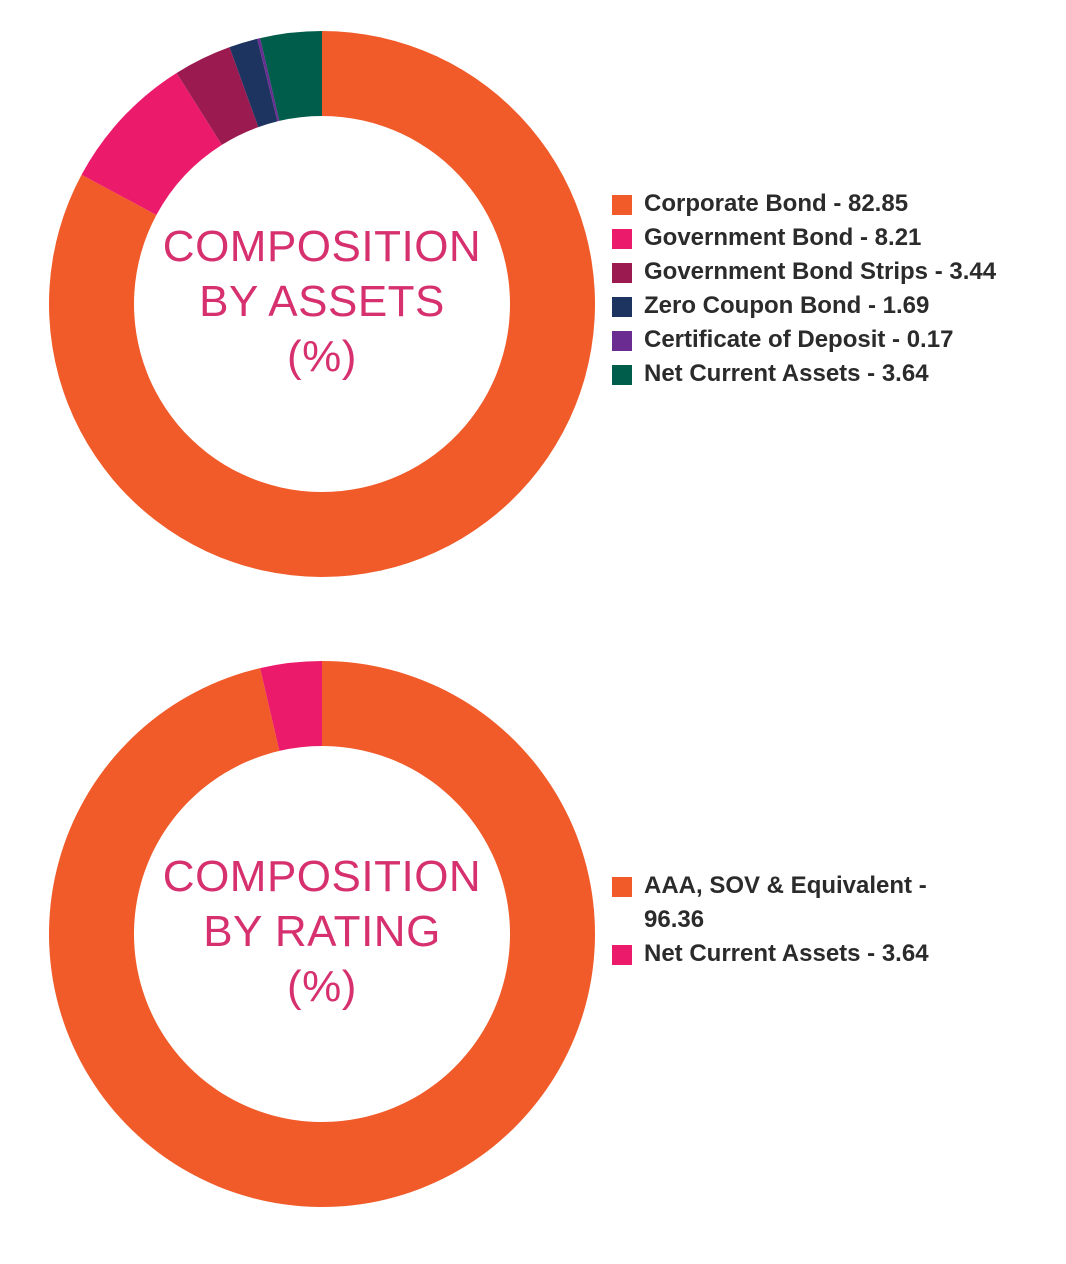 The height and width of the screenshot is (1264, 1066). What do you see at coordinates (787, 305) in the screenshot?
I see `legend-label: Zero Coupon Bond - 1.69` at bounding box center [787, 305].